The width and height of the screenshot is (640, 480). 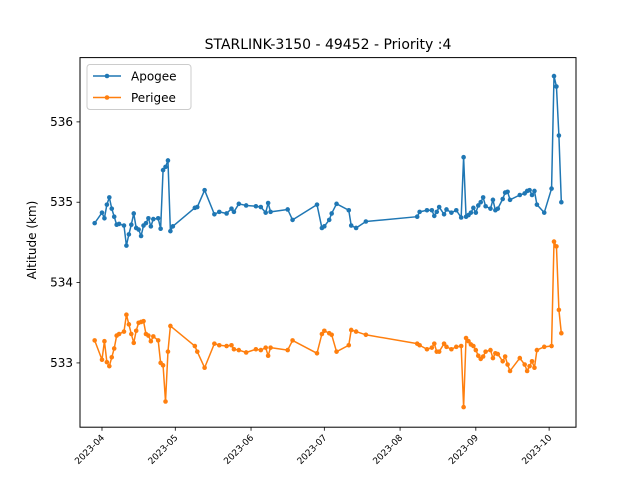 What do you see at coordinates (61, 283) in the screenshot?
I see `y-tick-label-534: 534` at bounding box center [61, 283].